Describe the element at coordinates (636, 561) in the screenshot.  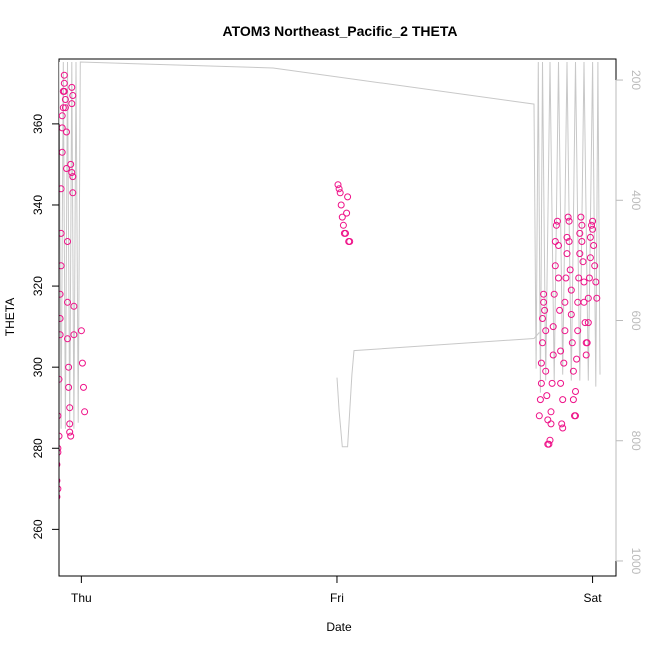
I see `y2-tick-label-1000: 1000` at that location.